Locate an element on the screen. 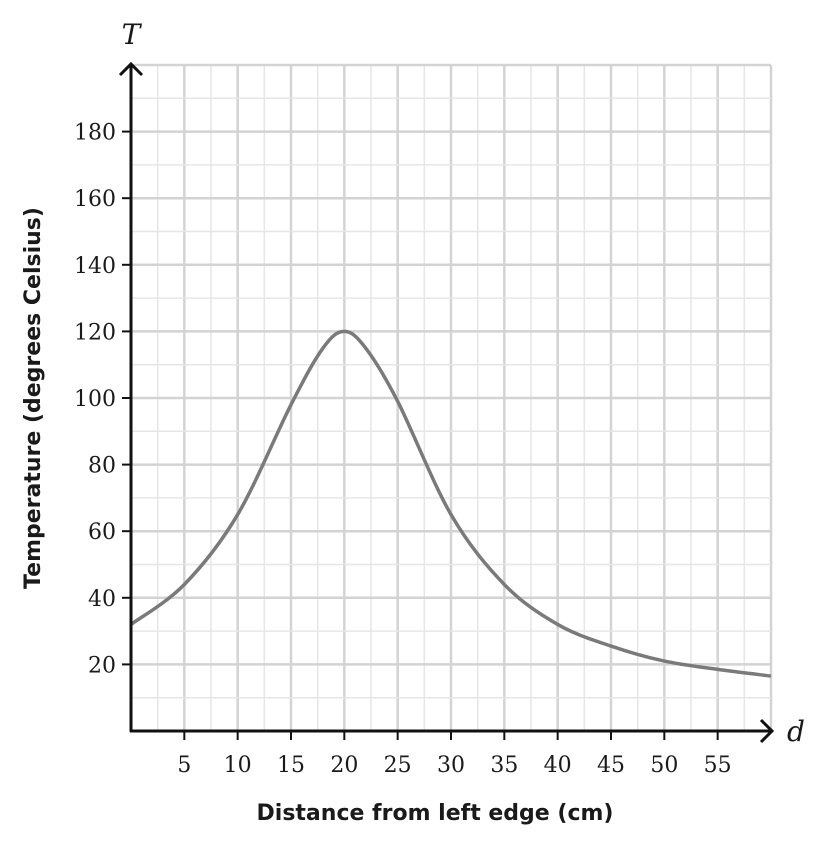 The height and width of the screenshot is (850, 832). x-axis-title: Distance from left edge (cm) is located at coordinates (435, 813).